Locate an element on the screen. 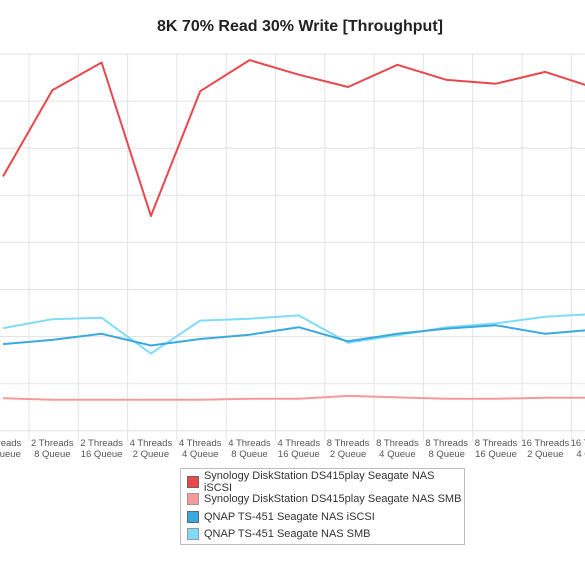  legend-swatch-synology-smb is located at coordinates (193, 499).